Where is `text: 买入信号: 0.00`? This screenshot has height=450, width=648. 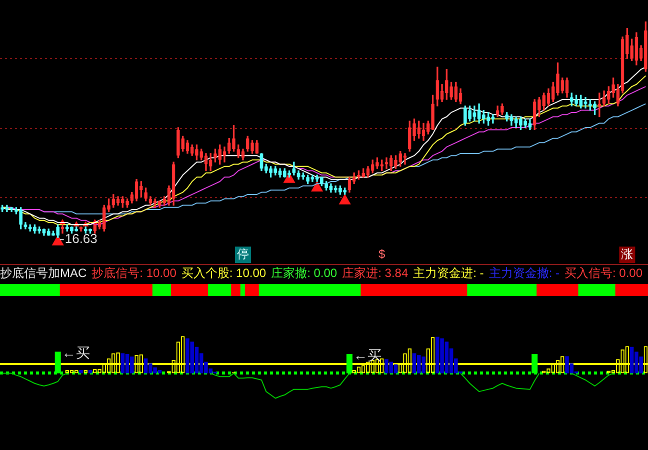 text: 买入信号: 0.00 is located at coordinates (603, 273).